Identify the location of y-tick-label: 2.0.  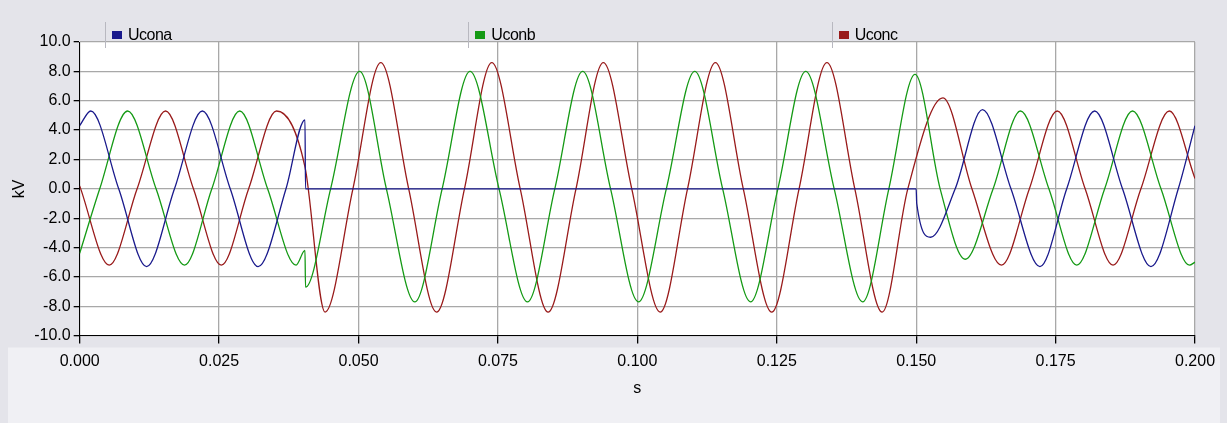
(59, 158).